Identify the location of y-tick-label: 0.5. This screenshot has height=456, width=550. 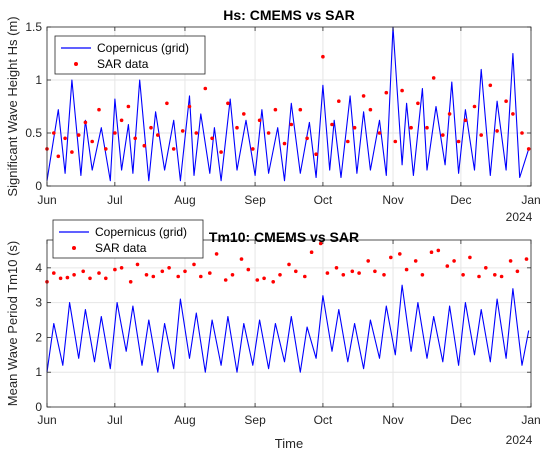
(33, 133).